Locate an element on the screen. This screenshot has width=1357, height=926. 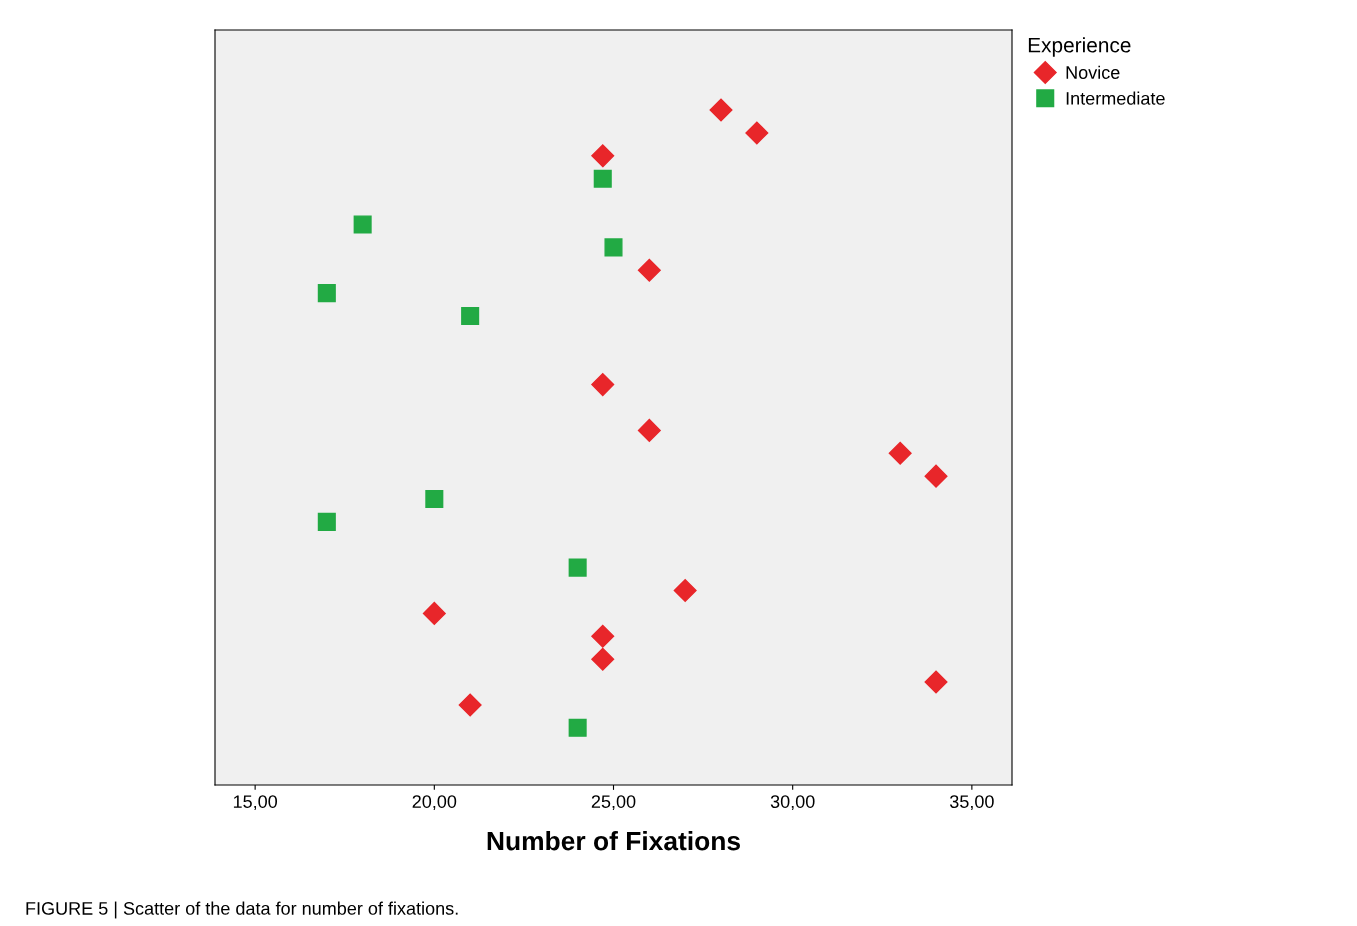
legend-label: Intermediate is located at coordinates (1115, 98).